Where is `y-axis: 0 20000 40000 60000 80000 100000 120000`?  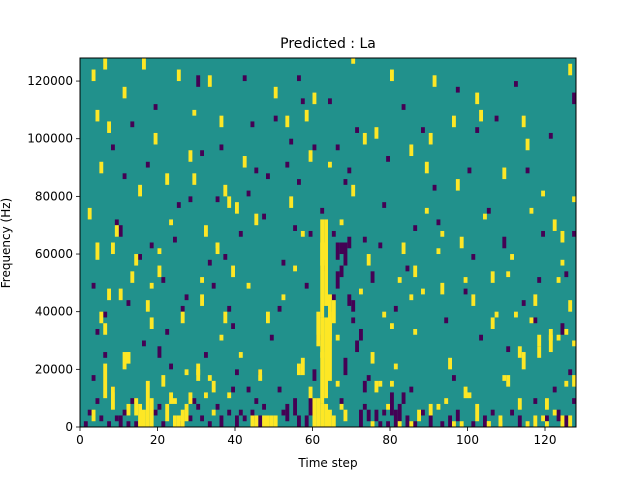 y-axis: 0 20000 40000 60000 80000 100000 120000 is located at coordinates (53, 254).